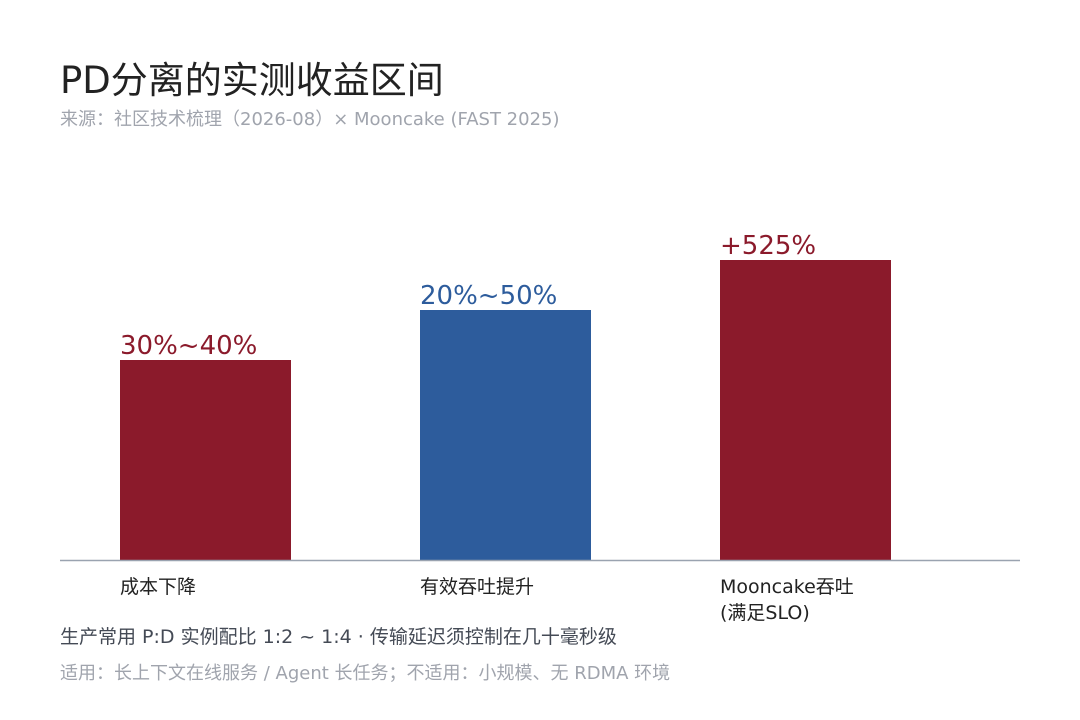  Describe the element at coordinates (477, 587) in the screenshot. I see `category-label: 有效吞吐提升` at that location.